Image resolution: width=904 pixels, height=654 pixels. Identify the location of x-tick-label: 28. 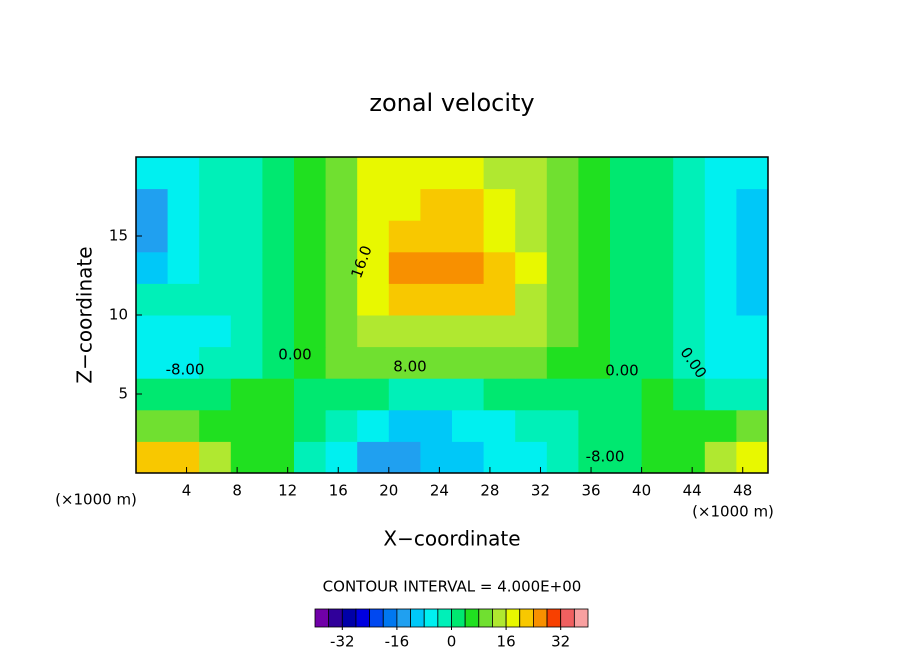
(489, 491).